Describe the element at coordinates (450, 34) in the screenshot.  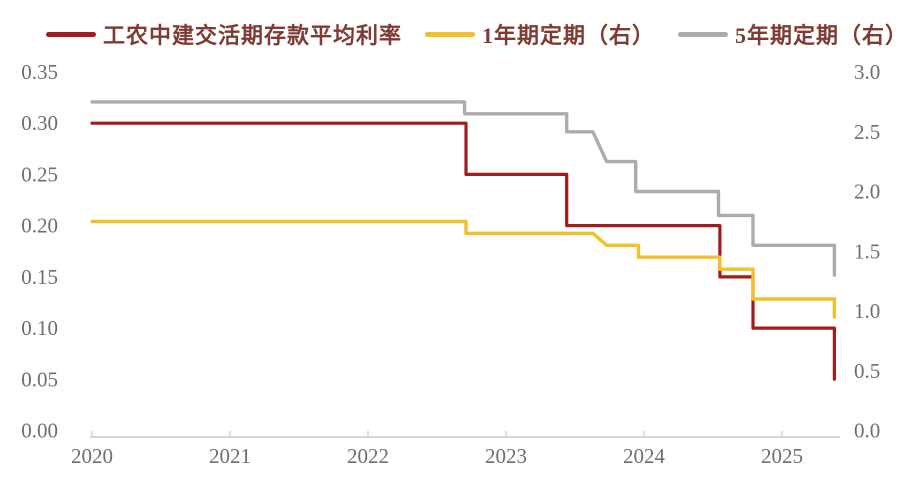
I see `legend-line-swatch-yellow` at that location.